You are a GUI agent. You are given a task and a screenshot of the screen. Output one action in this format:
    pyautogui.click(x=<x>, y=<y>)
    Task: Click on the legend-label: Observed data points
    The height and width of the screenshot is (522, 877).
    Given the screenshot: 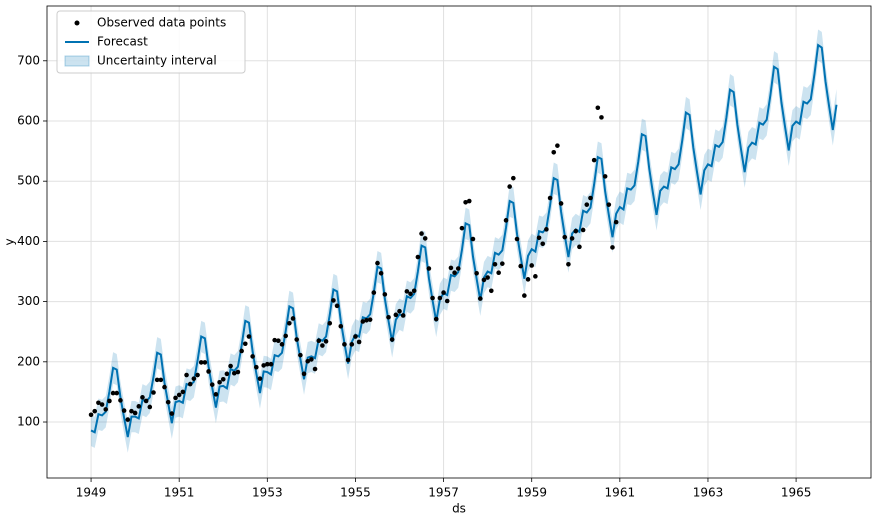 What is the action you would take?
    pyautogui.click(x=161, y=23)
    